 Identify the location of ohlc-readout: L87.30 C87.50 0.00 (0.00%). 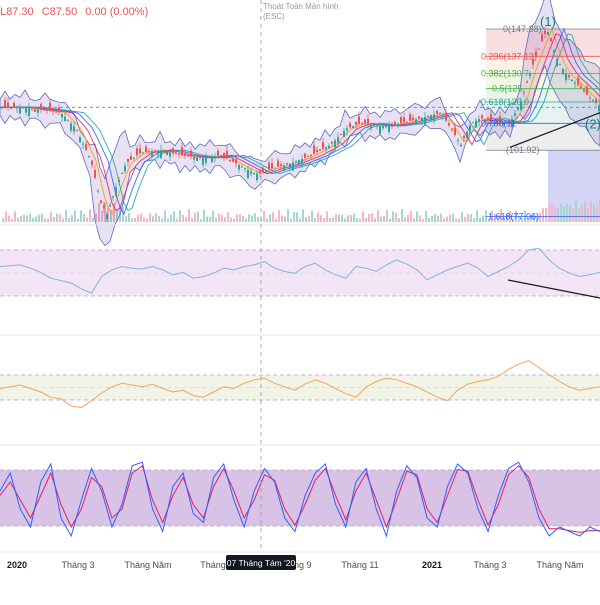
(76, 12).